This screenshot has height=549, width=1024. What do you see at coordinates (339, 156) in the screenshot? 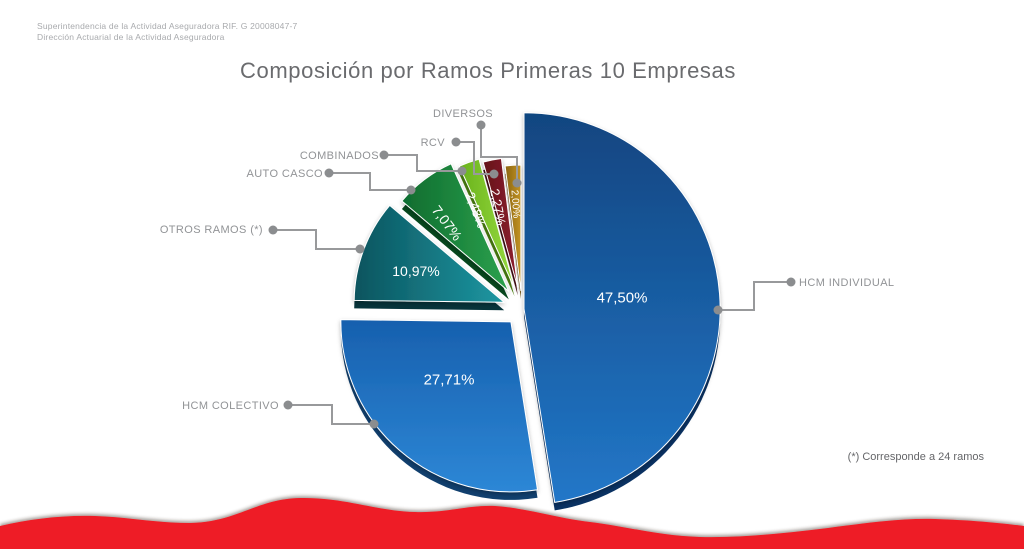
I see `slice-label-combinados: COMBINADOS` at bounding box center [339, 156].